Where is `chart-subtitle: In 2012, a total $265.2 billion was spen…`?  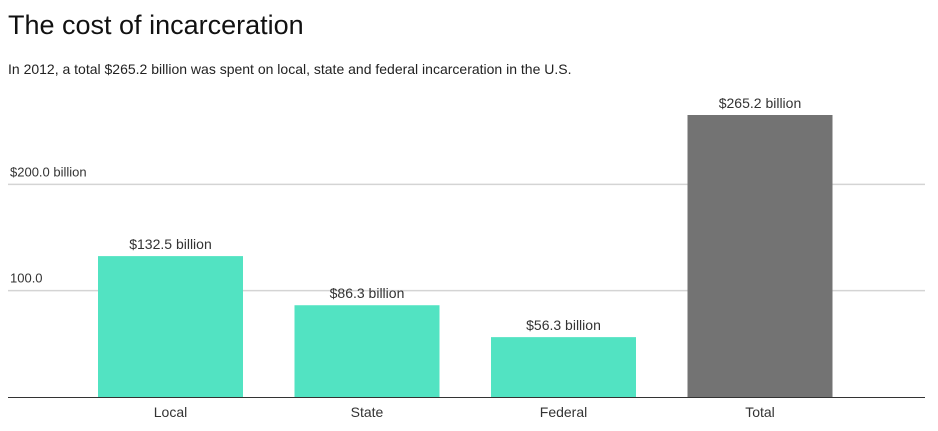 chart-subtitle: In 2012, a total $265.2 billion was spen… is located at coordinates (290, 69).